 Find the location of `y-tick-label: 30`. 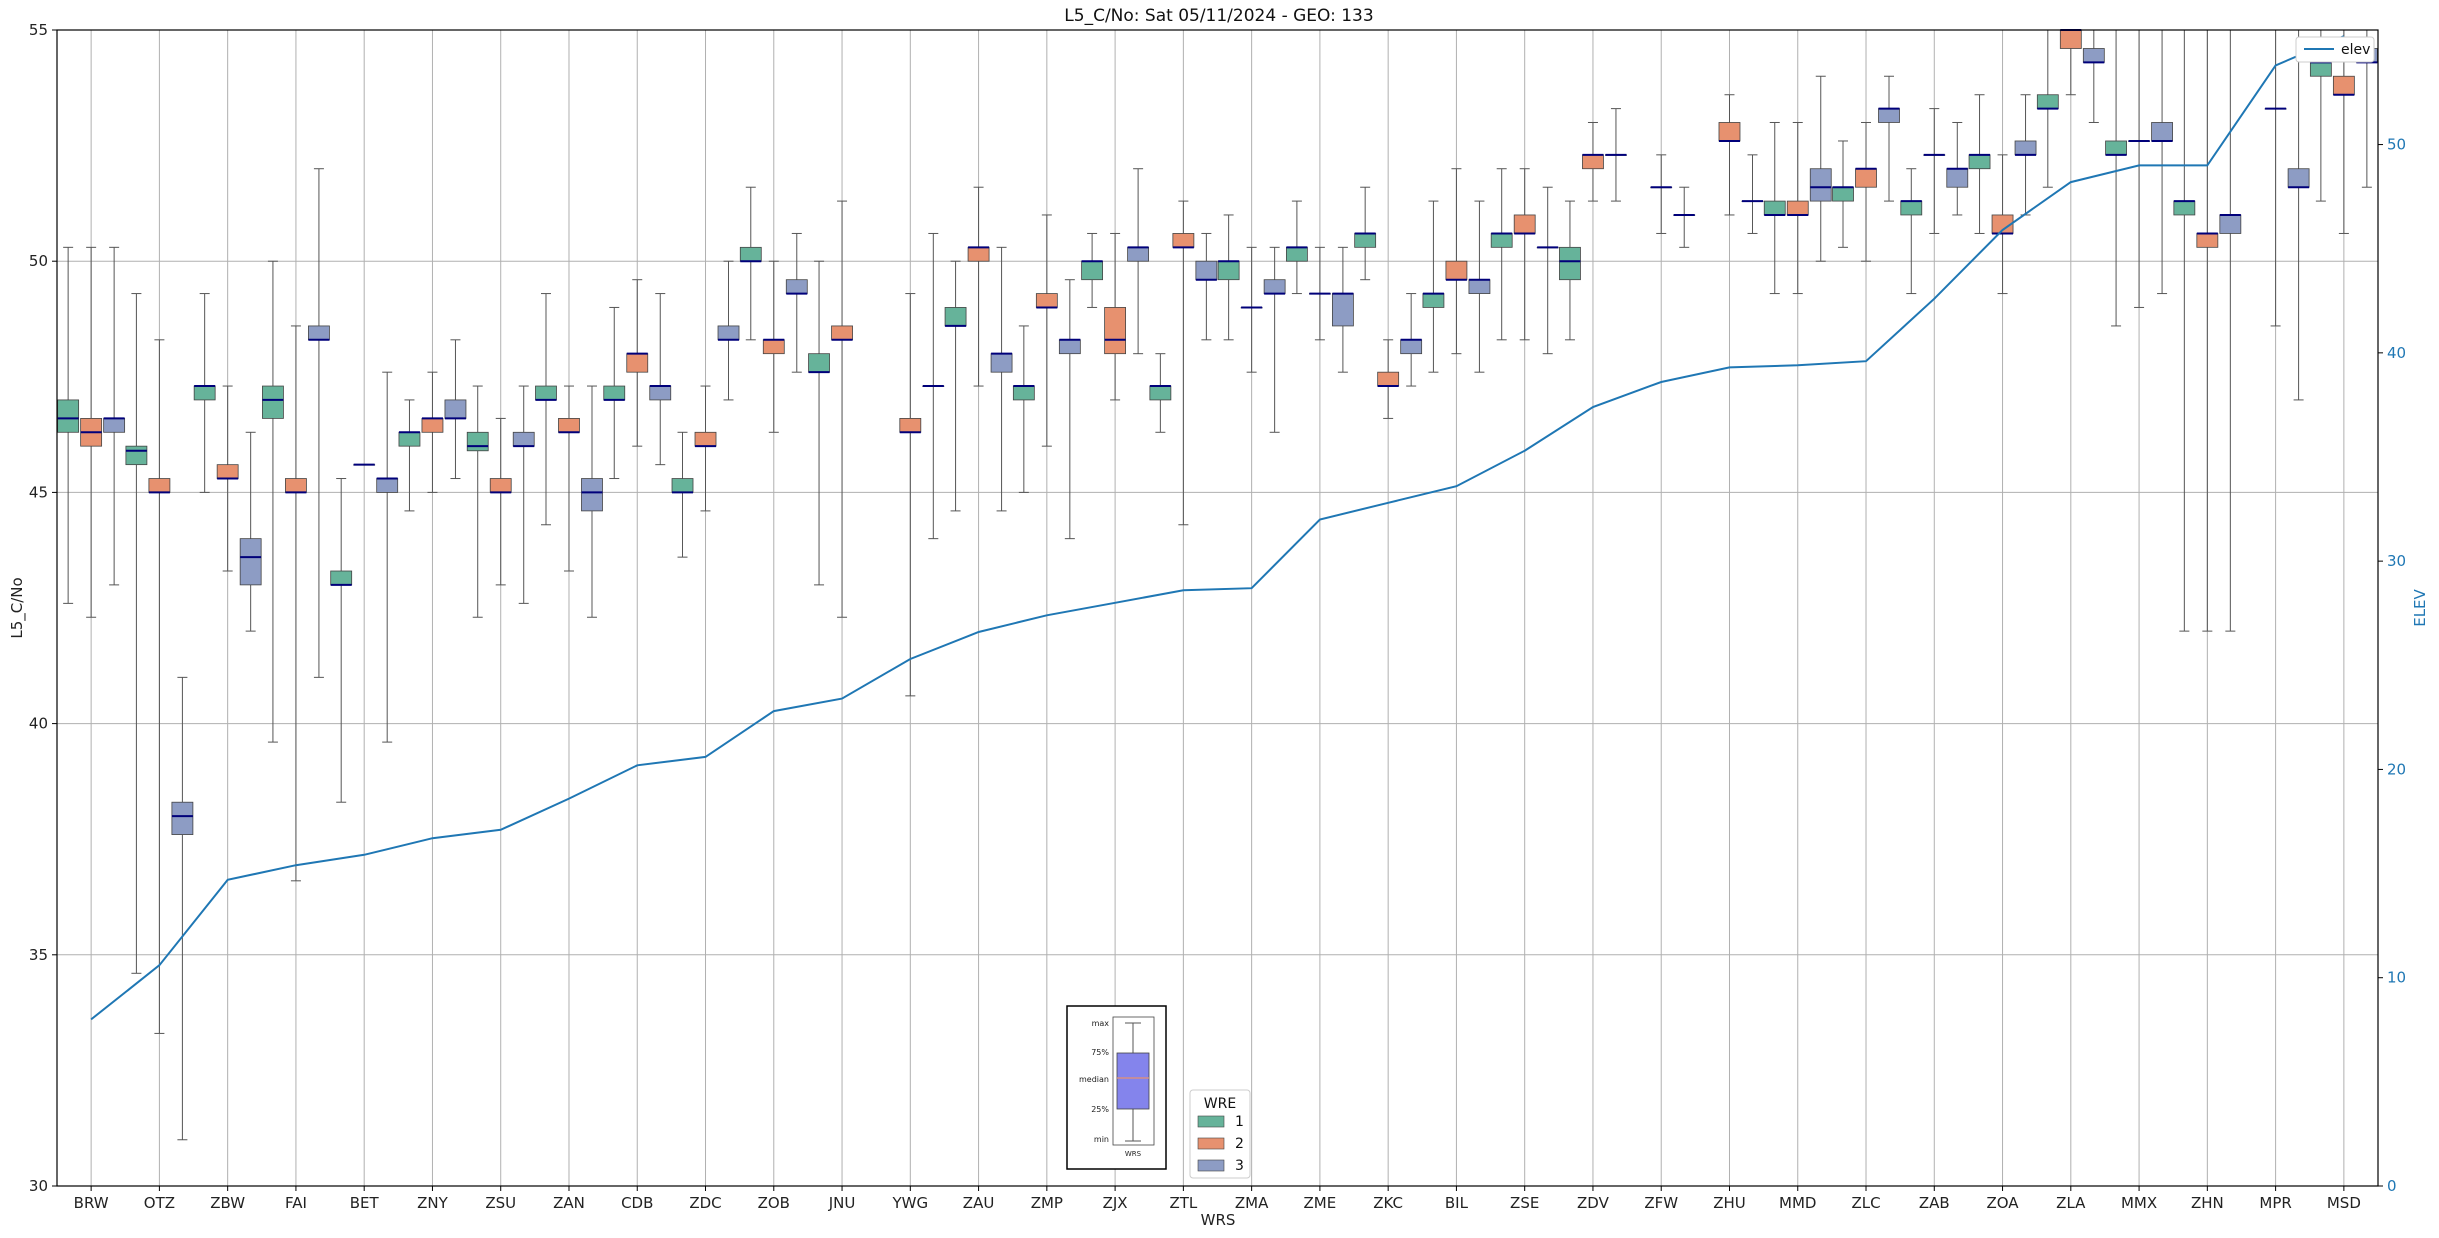

y-tick-label: 30 is located at coordinates (38, 1186).